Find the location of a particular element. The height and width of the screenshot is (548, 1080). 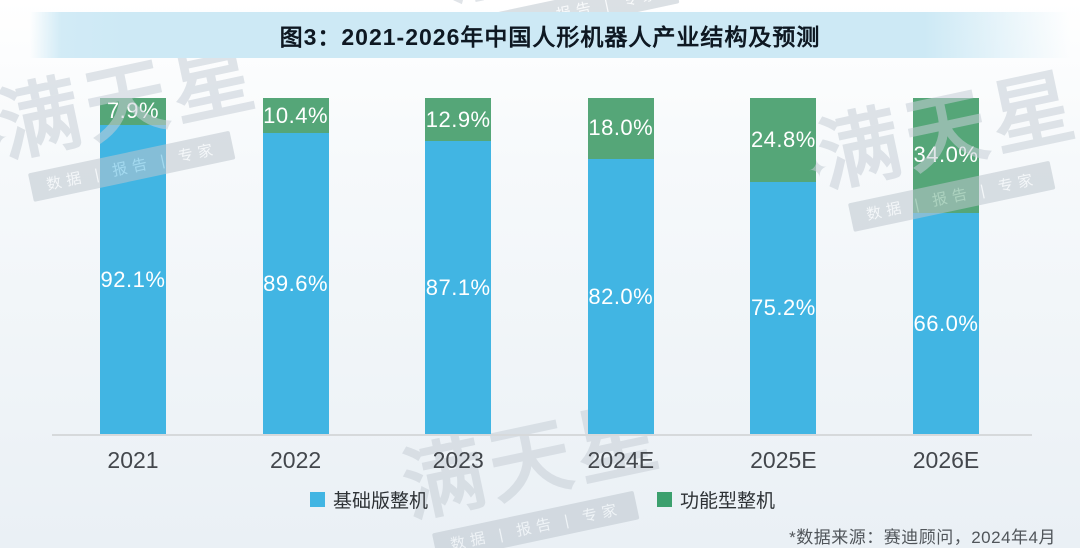

legend-swatch-basic is located at coordinates (317, 499).